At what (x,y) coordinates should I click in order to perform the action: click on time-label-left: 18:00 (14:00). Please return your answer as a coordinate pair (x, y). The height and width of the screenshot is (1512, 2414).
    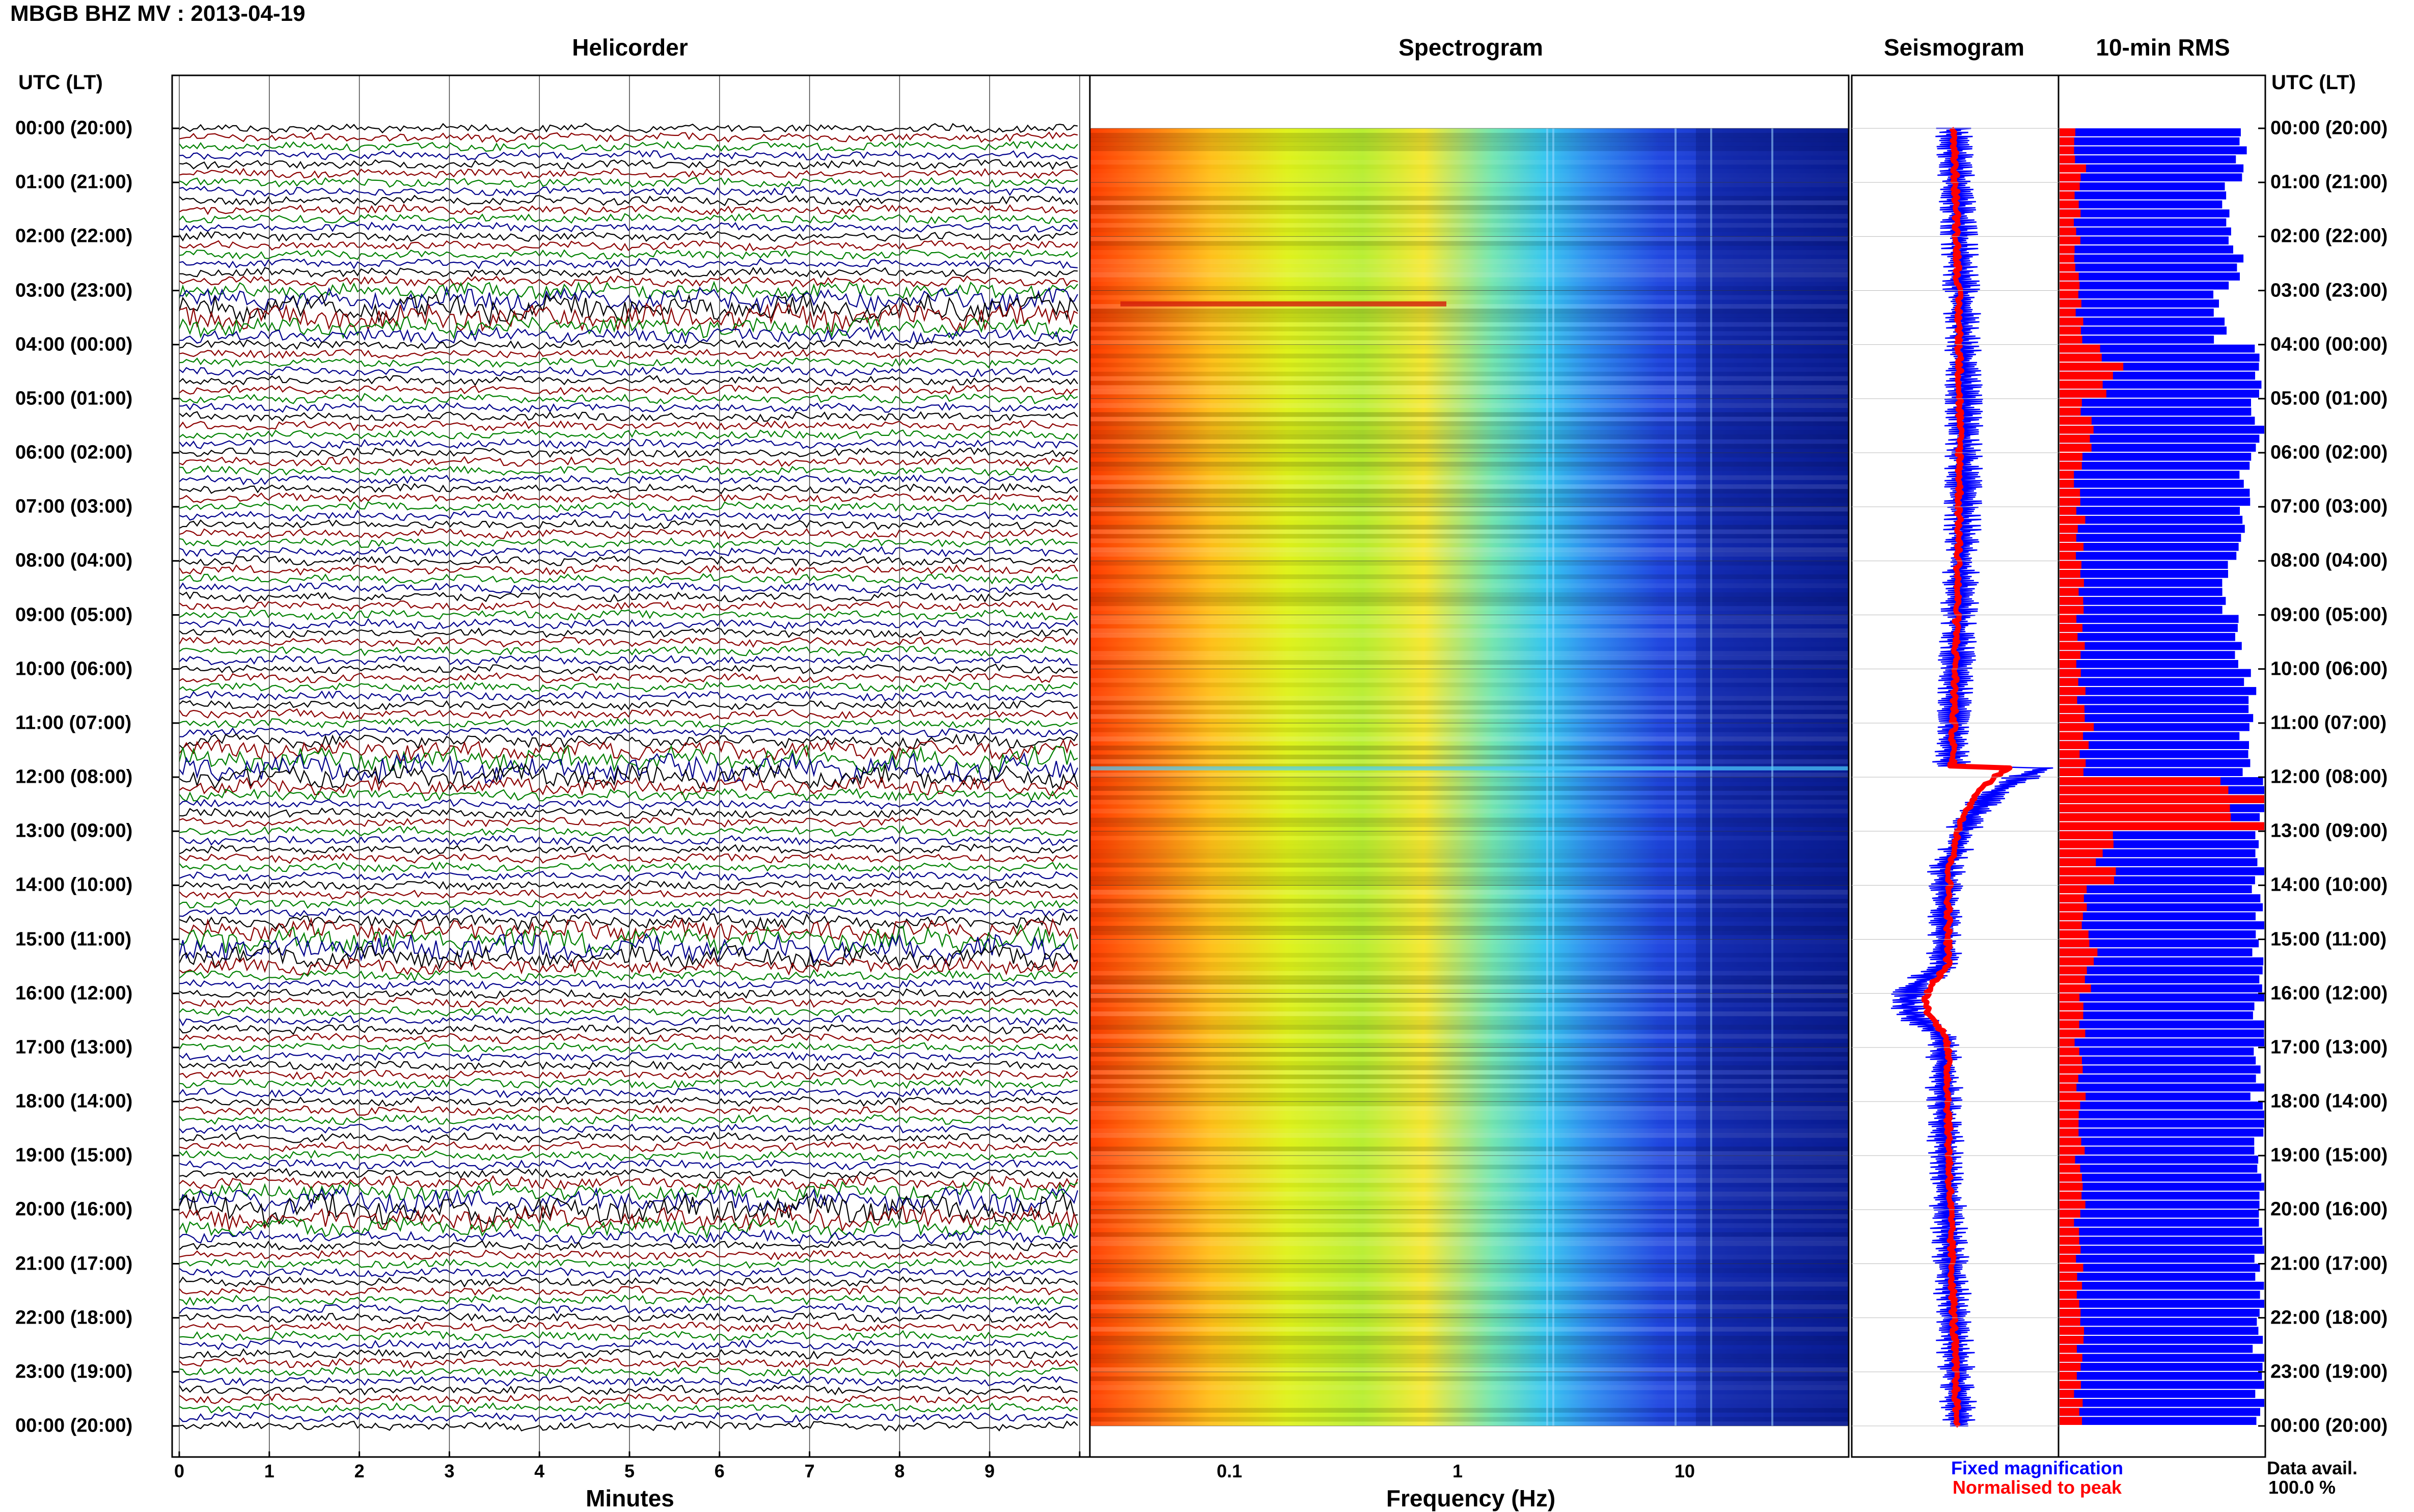
    Looking at the image, I should click on (74, 1101).